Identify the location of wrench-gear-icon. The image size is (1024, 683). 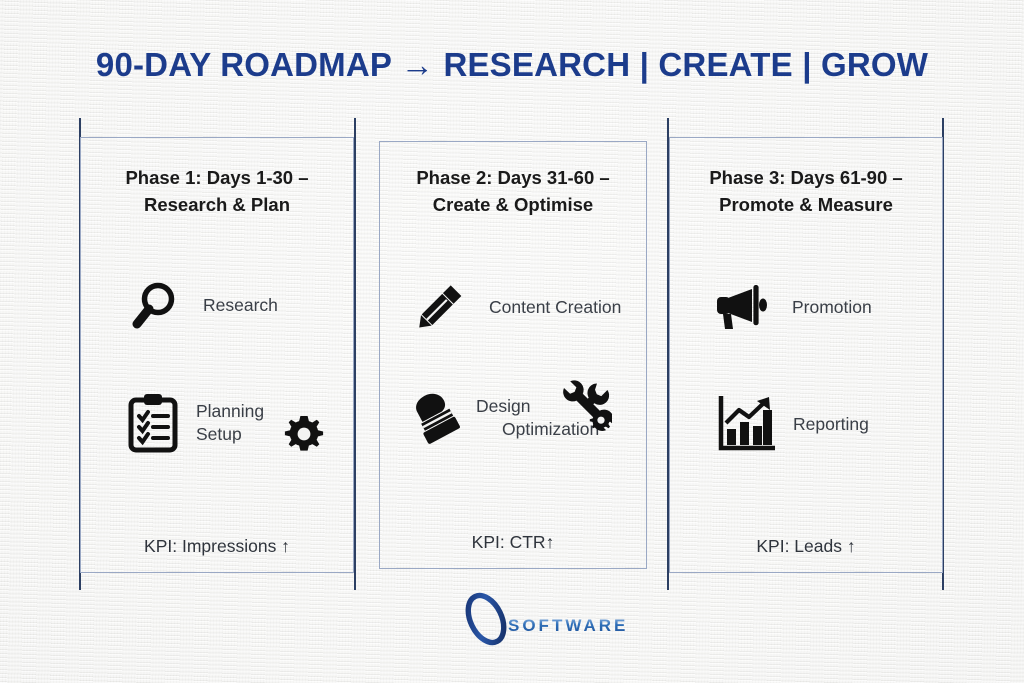
(584, 406).